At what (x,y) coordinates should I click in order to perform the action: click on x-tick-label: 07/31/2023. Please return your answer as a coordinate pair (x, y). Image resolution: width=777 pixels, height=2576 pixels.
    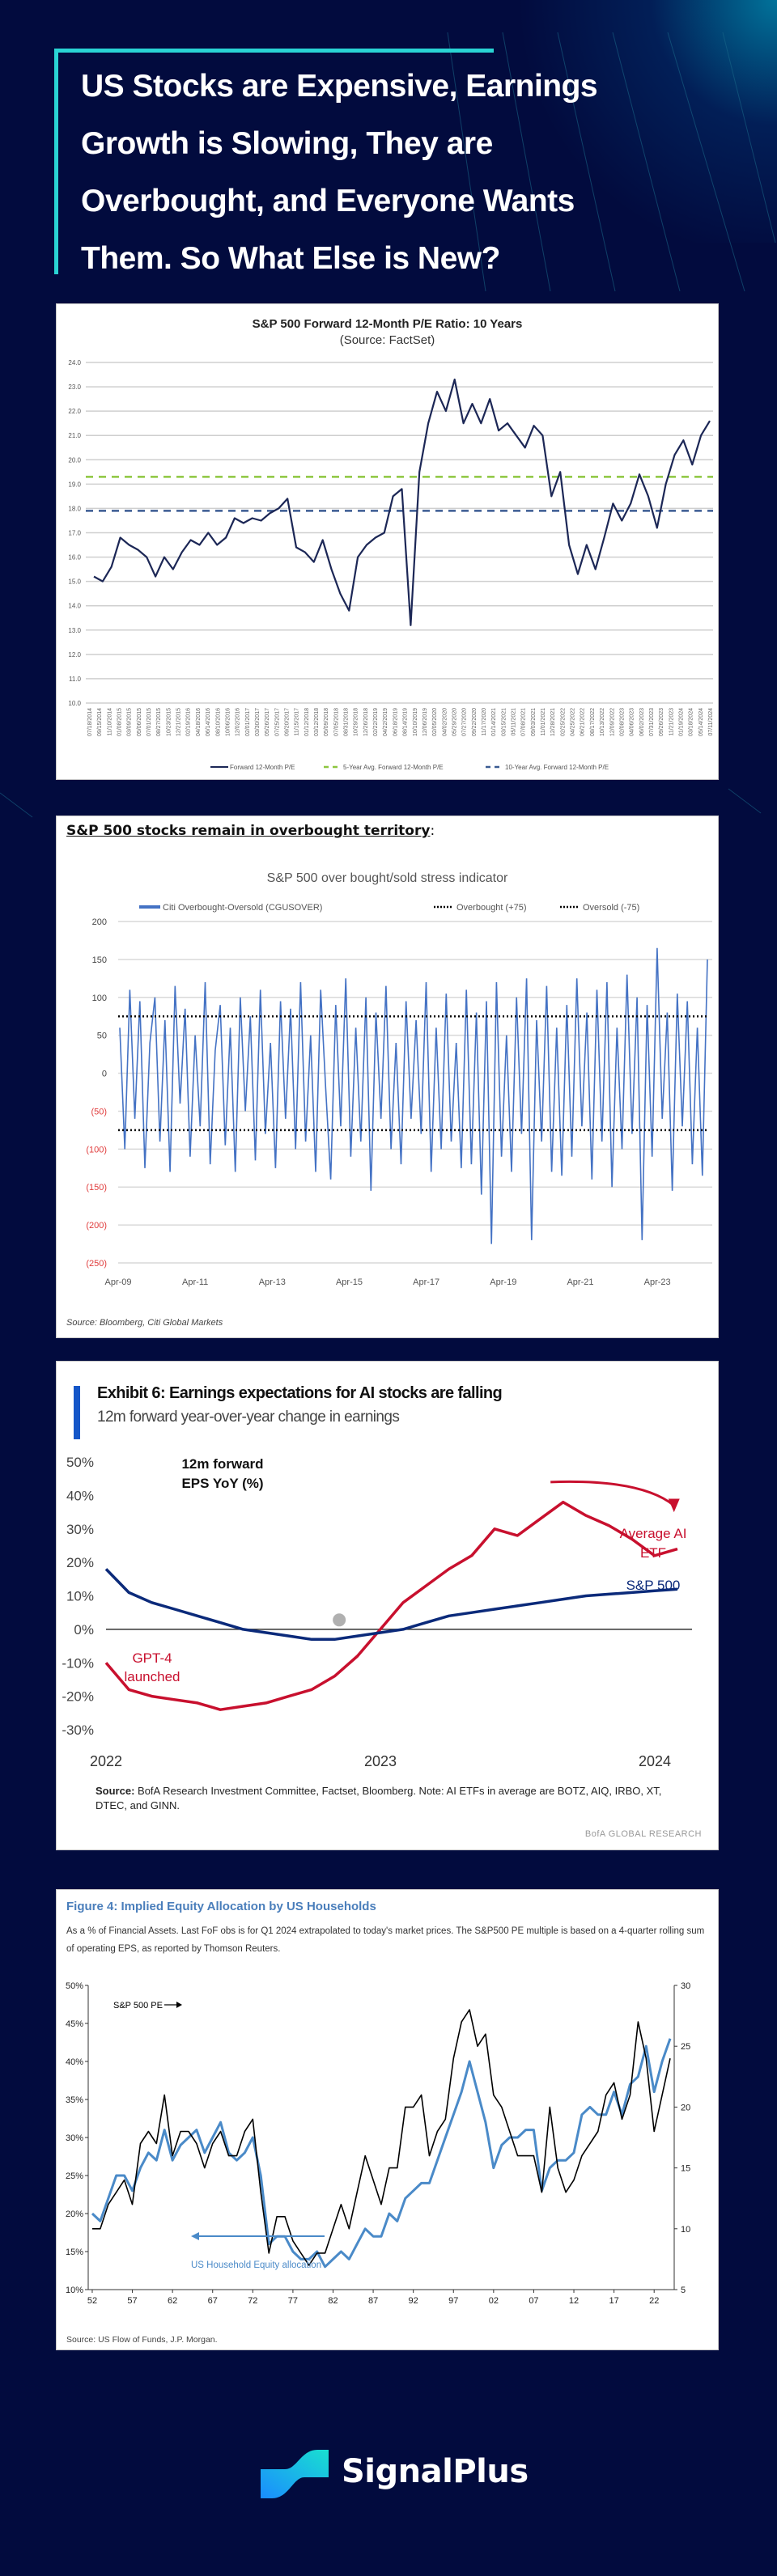
    Looking at the image, I should click on (652, 722).